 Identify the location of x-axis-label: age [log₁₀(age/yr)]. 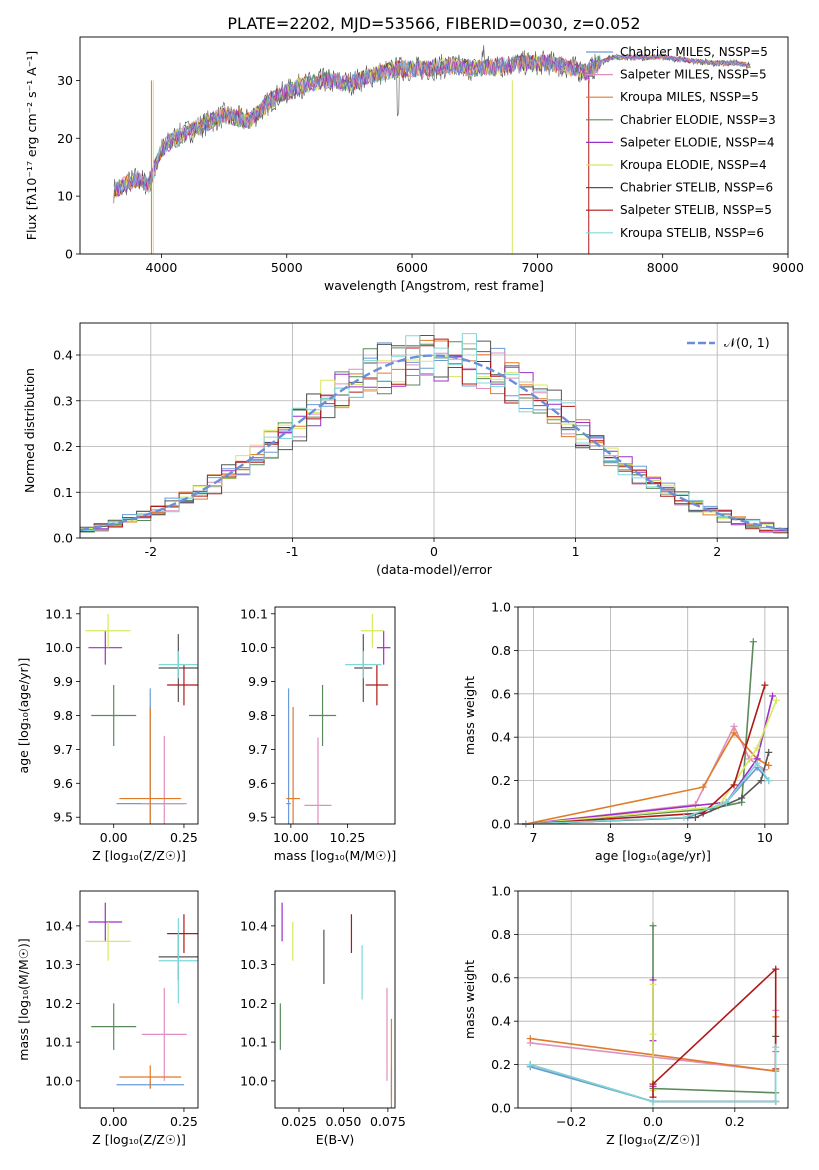
(653, 855).